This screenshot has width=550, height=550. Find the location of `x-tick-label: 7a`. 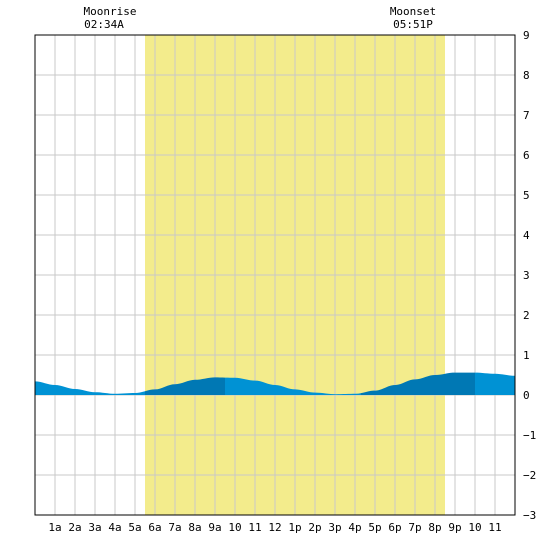

x-tick-label: 7a is located at coordinates (174, 527).